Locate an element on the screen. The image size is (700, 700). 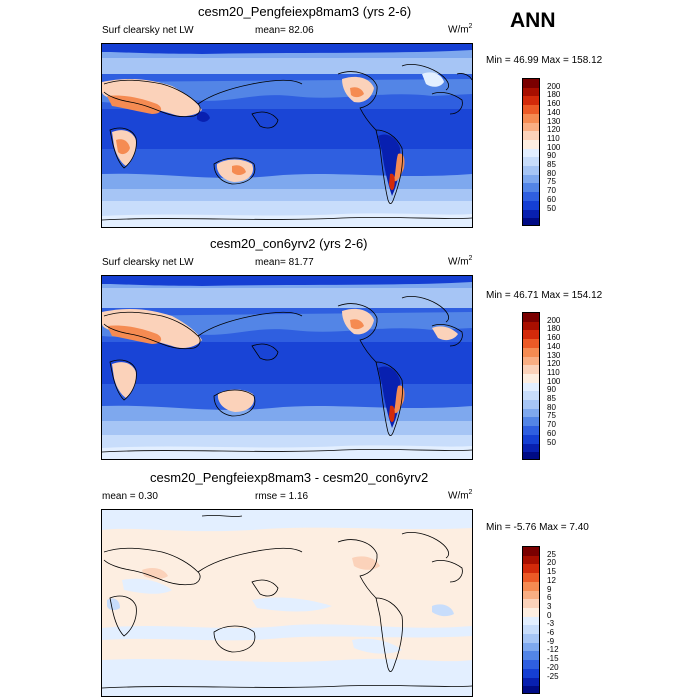
panel-1-colorbar-swatches is located at coordinates (531, 152).